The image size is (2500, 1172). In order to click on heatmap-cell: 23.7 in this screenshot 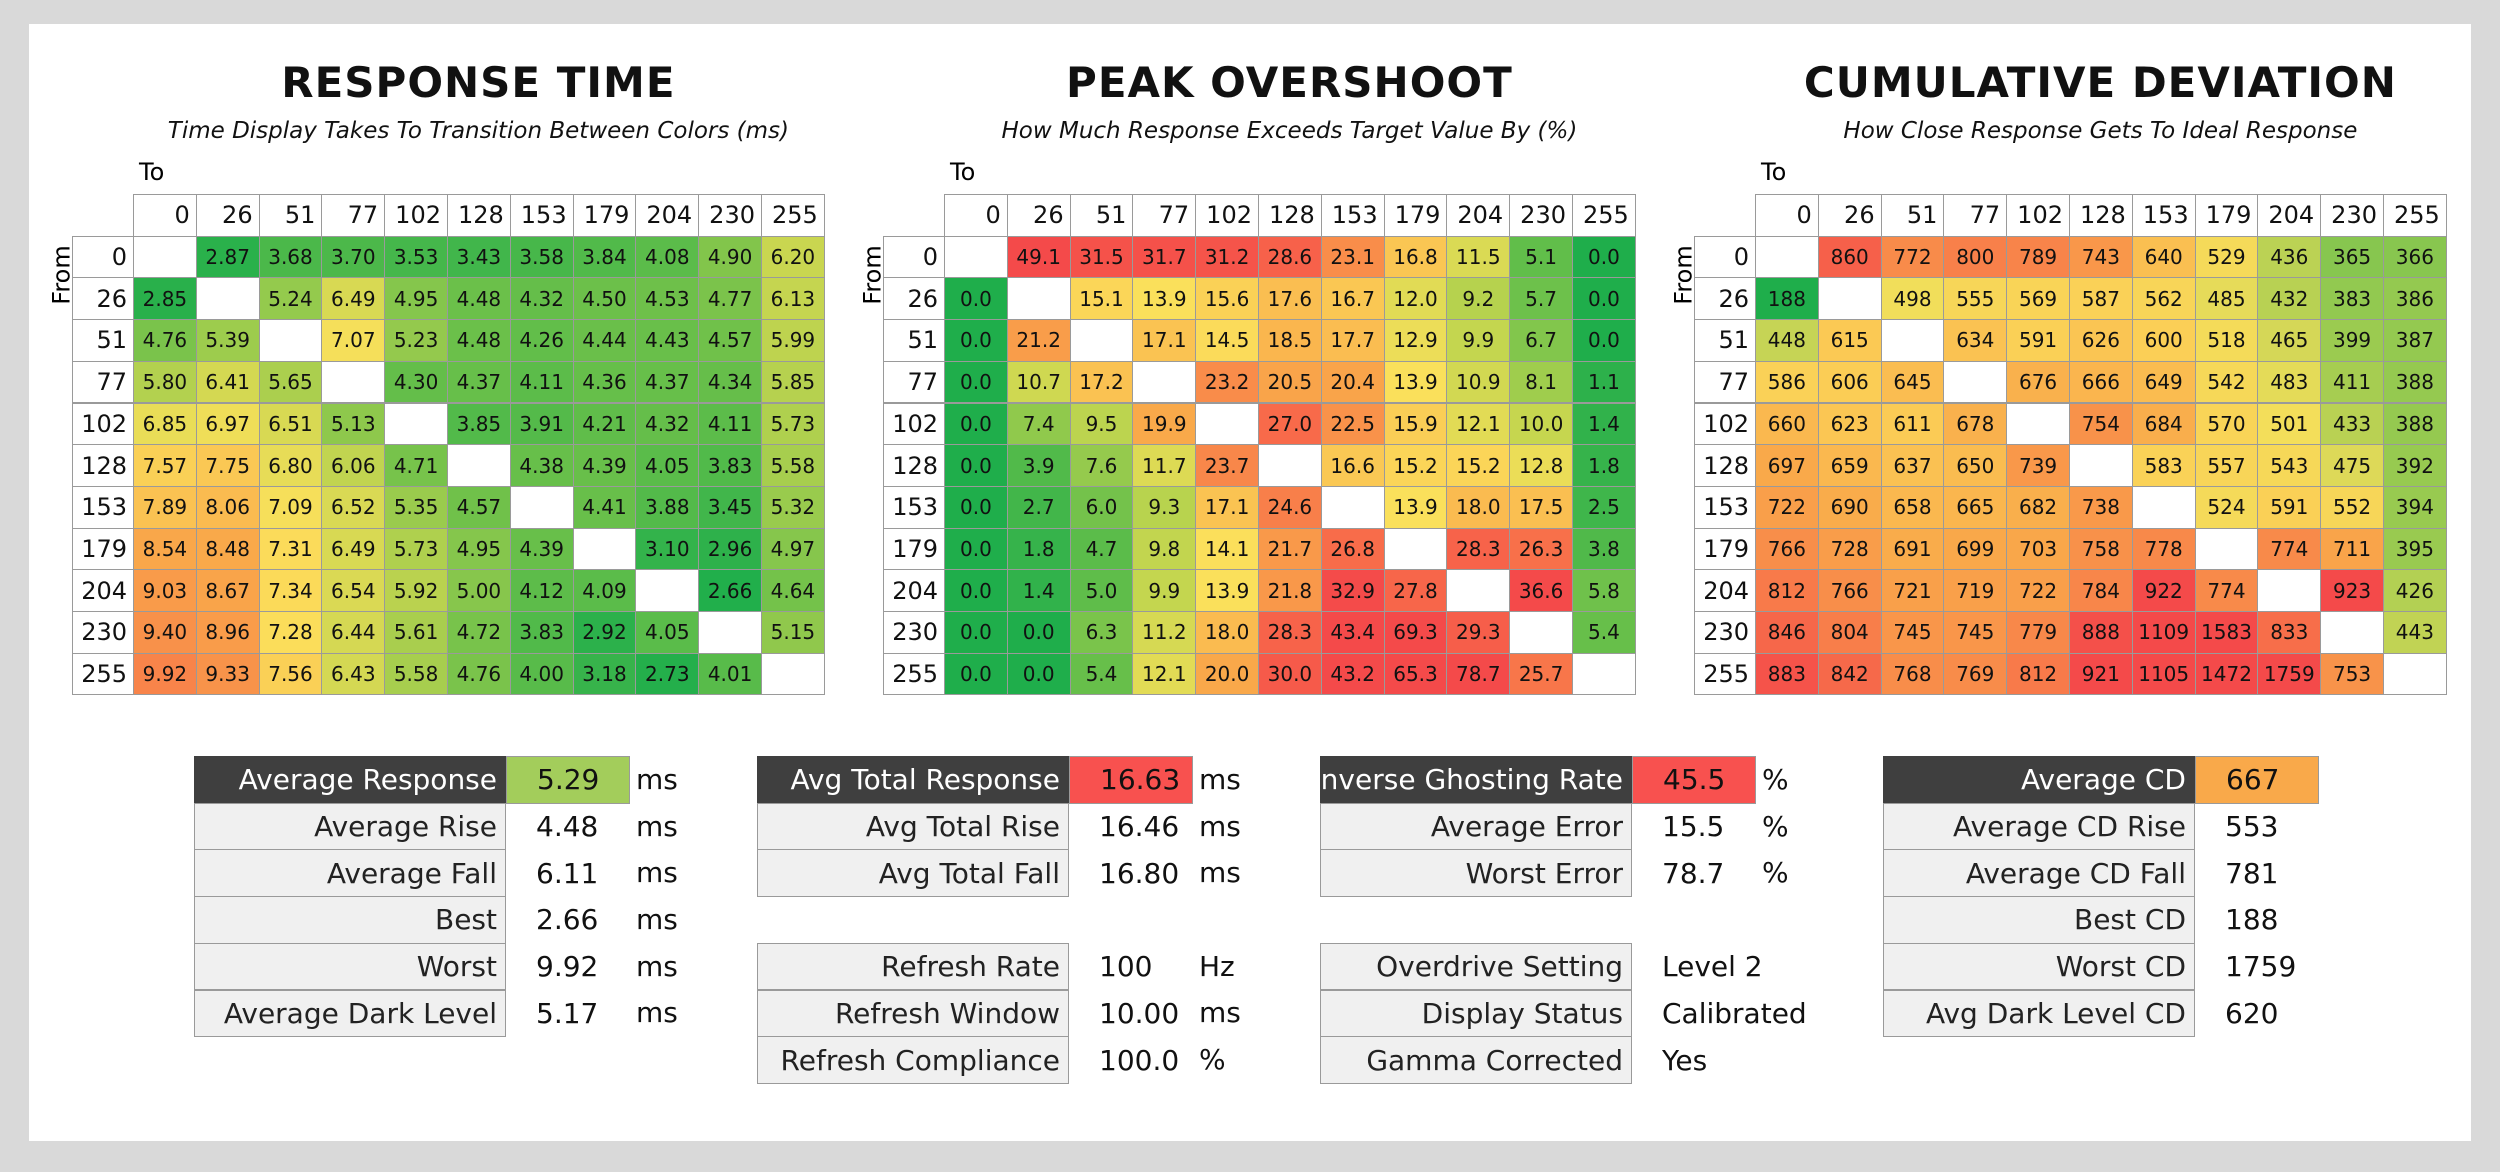, I will do `click(1227, 465)`.